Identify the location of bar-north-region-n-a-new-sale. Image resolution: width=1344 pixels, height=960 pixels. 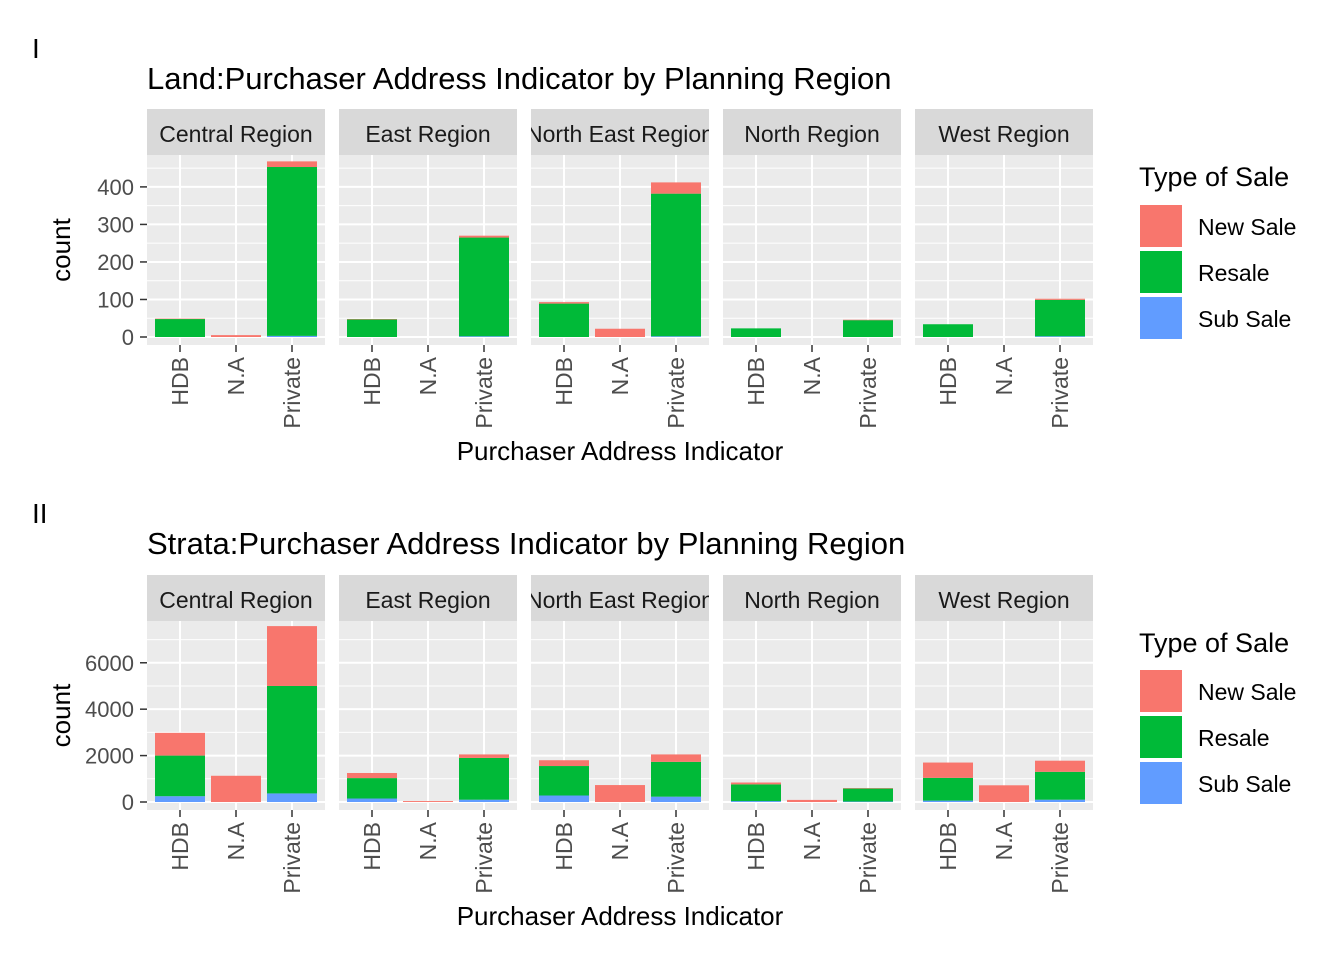
(812, 800).